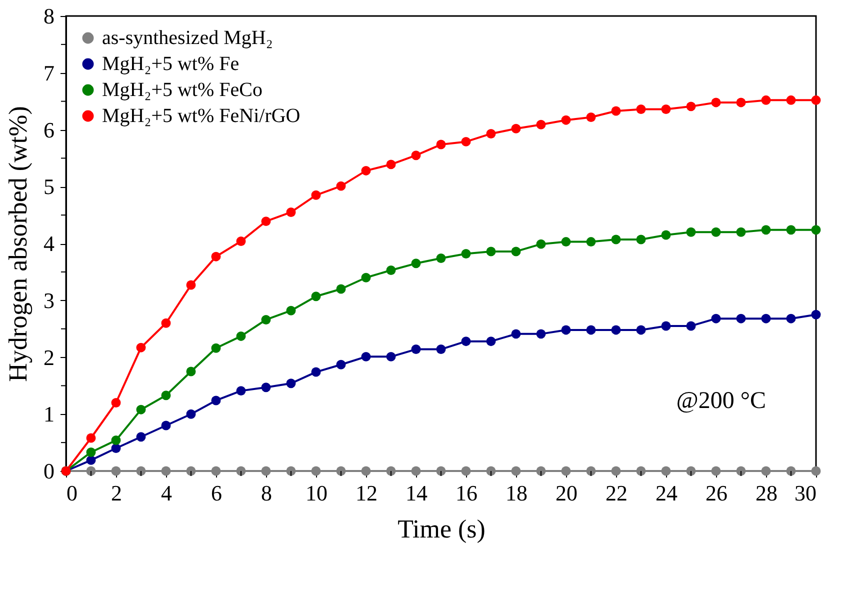  Describe the element at coordinates (567, 493) in the screenshot. I see `x-tick-label: 20` at that location.